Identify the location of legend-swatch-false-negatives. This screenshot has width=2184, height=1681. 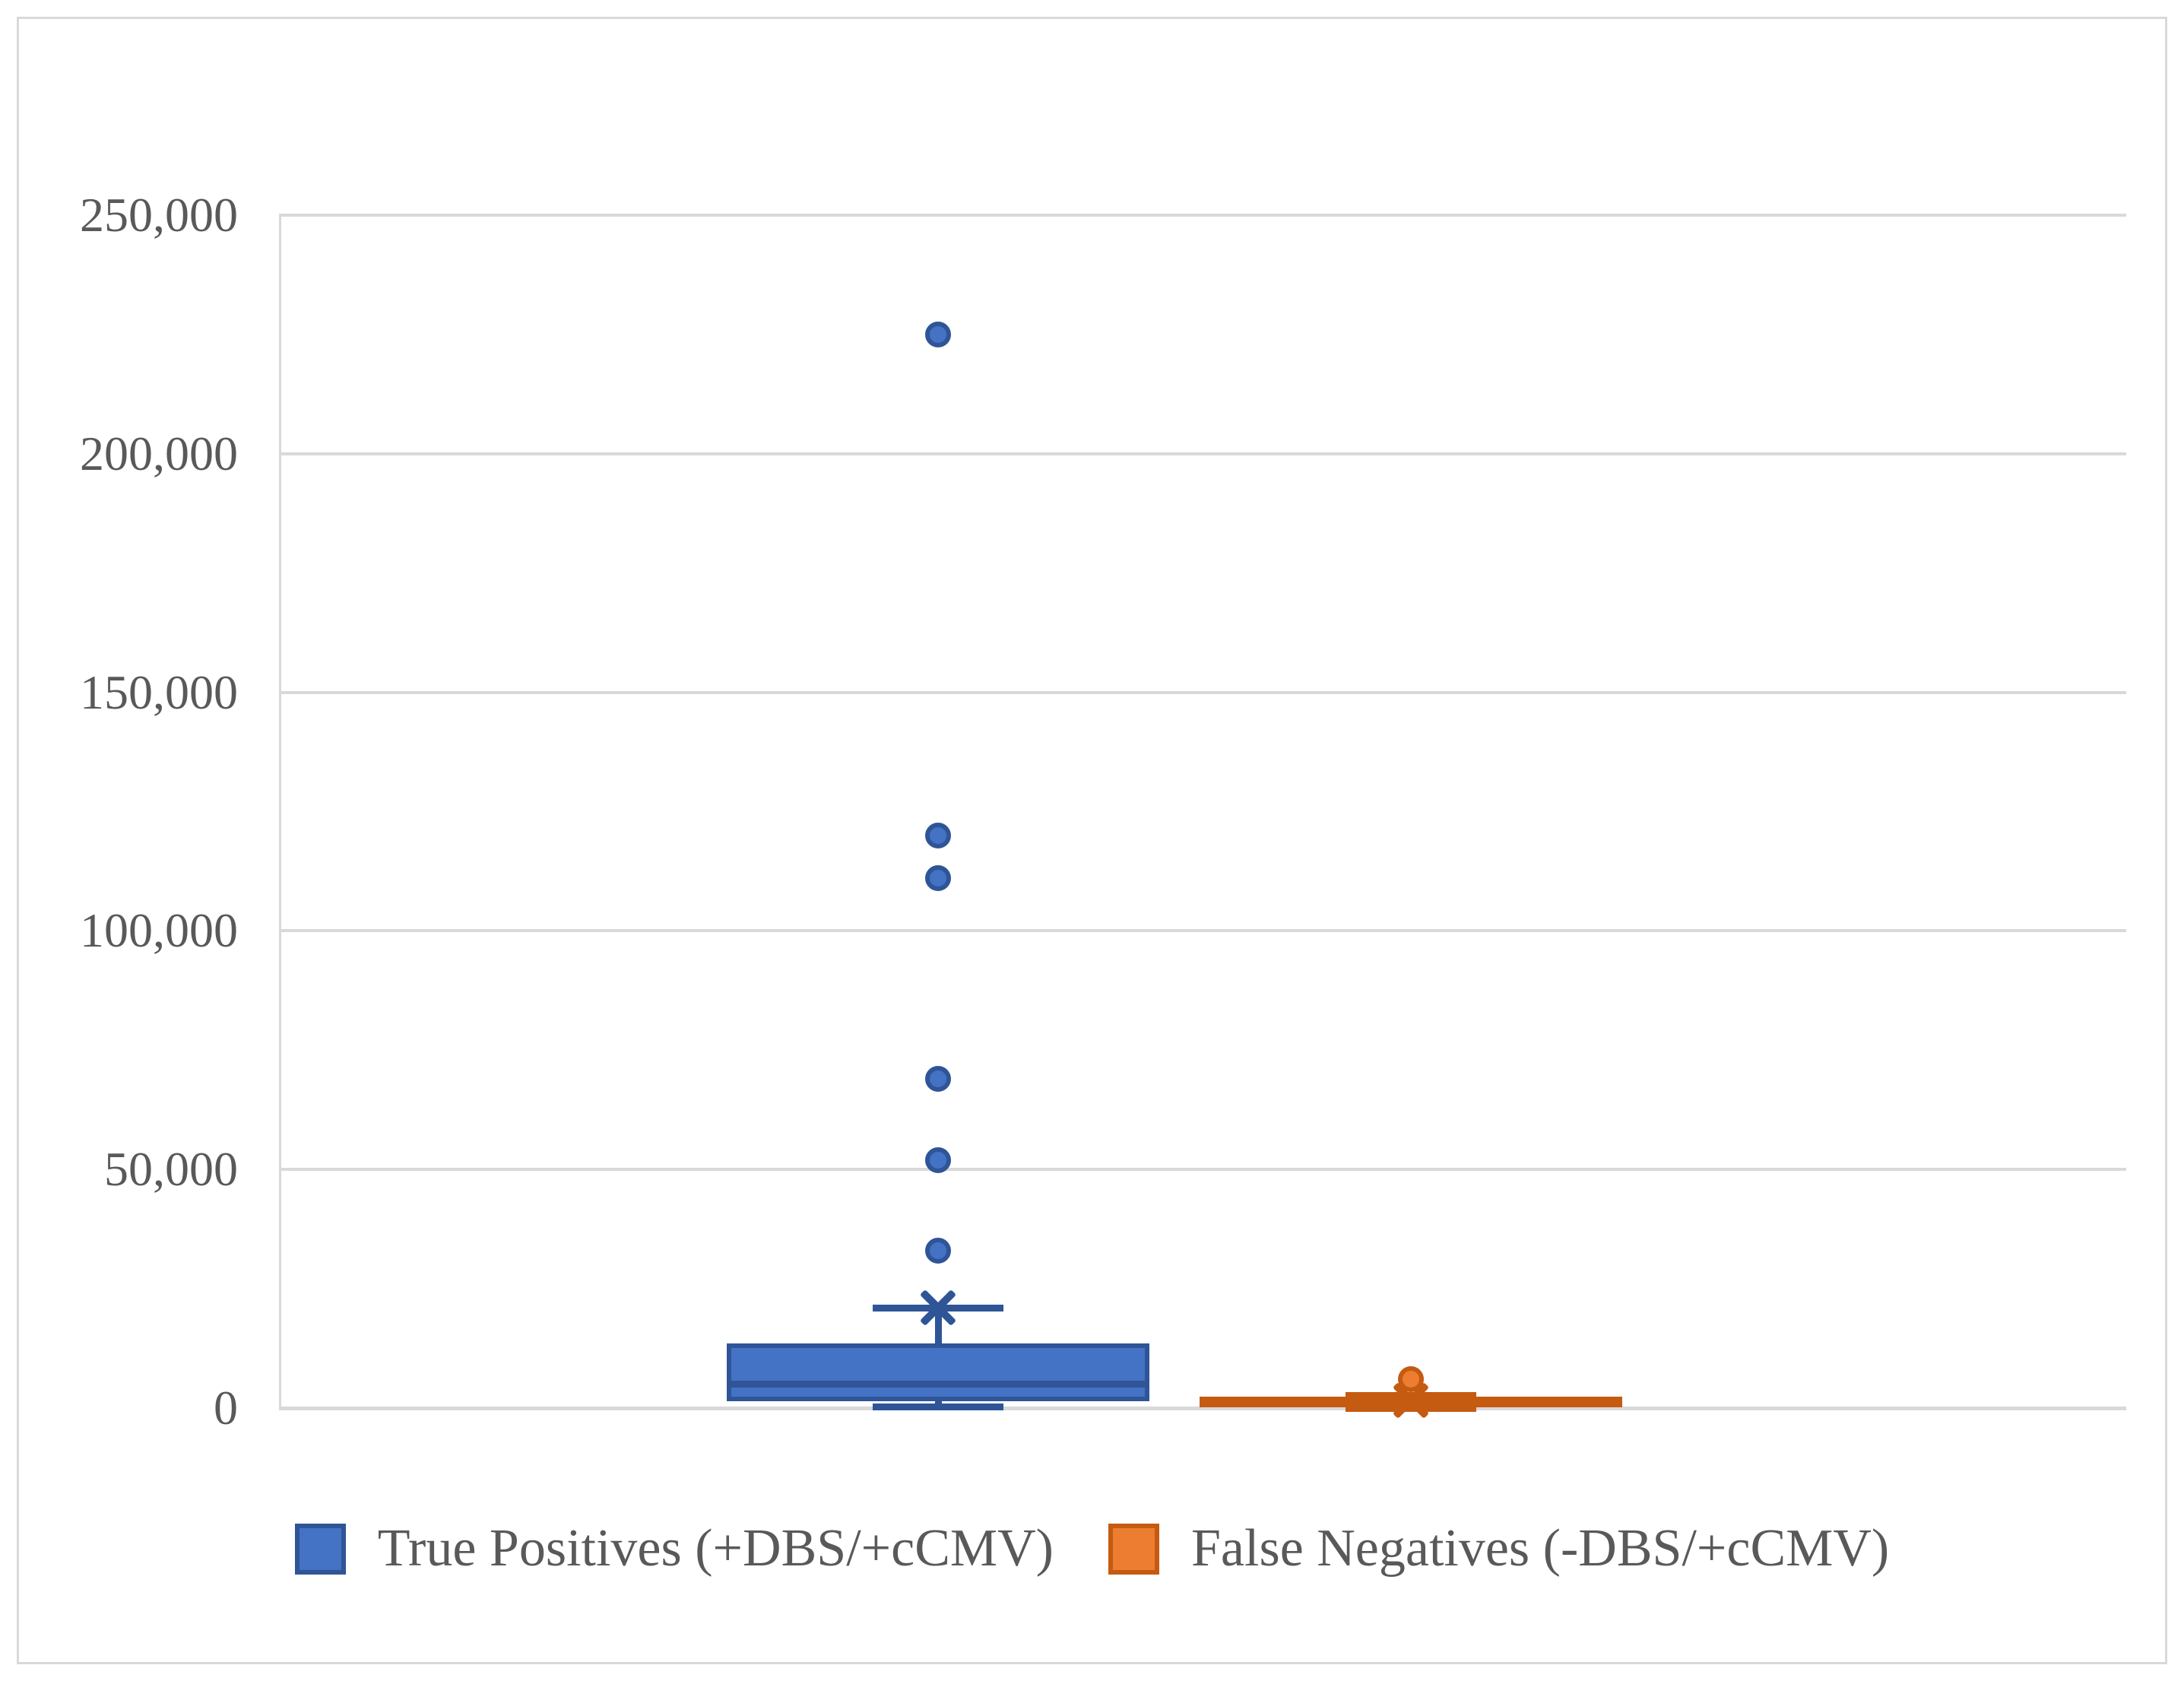
(1133, 1549).